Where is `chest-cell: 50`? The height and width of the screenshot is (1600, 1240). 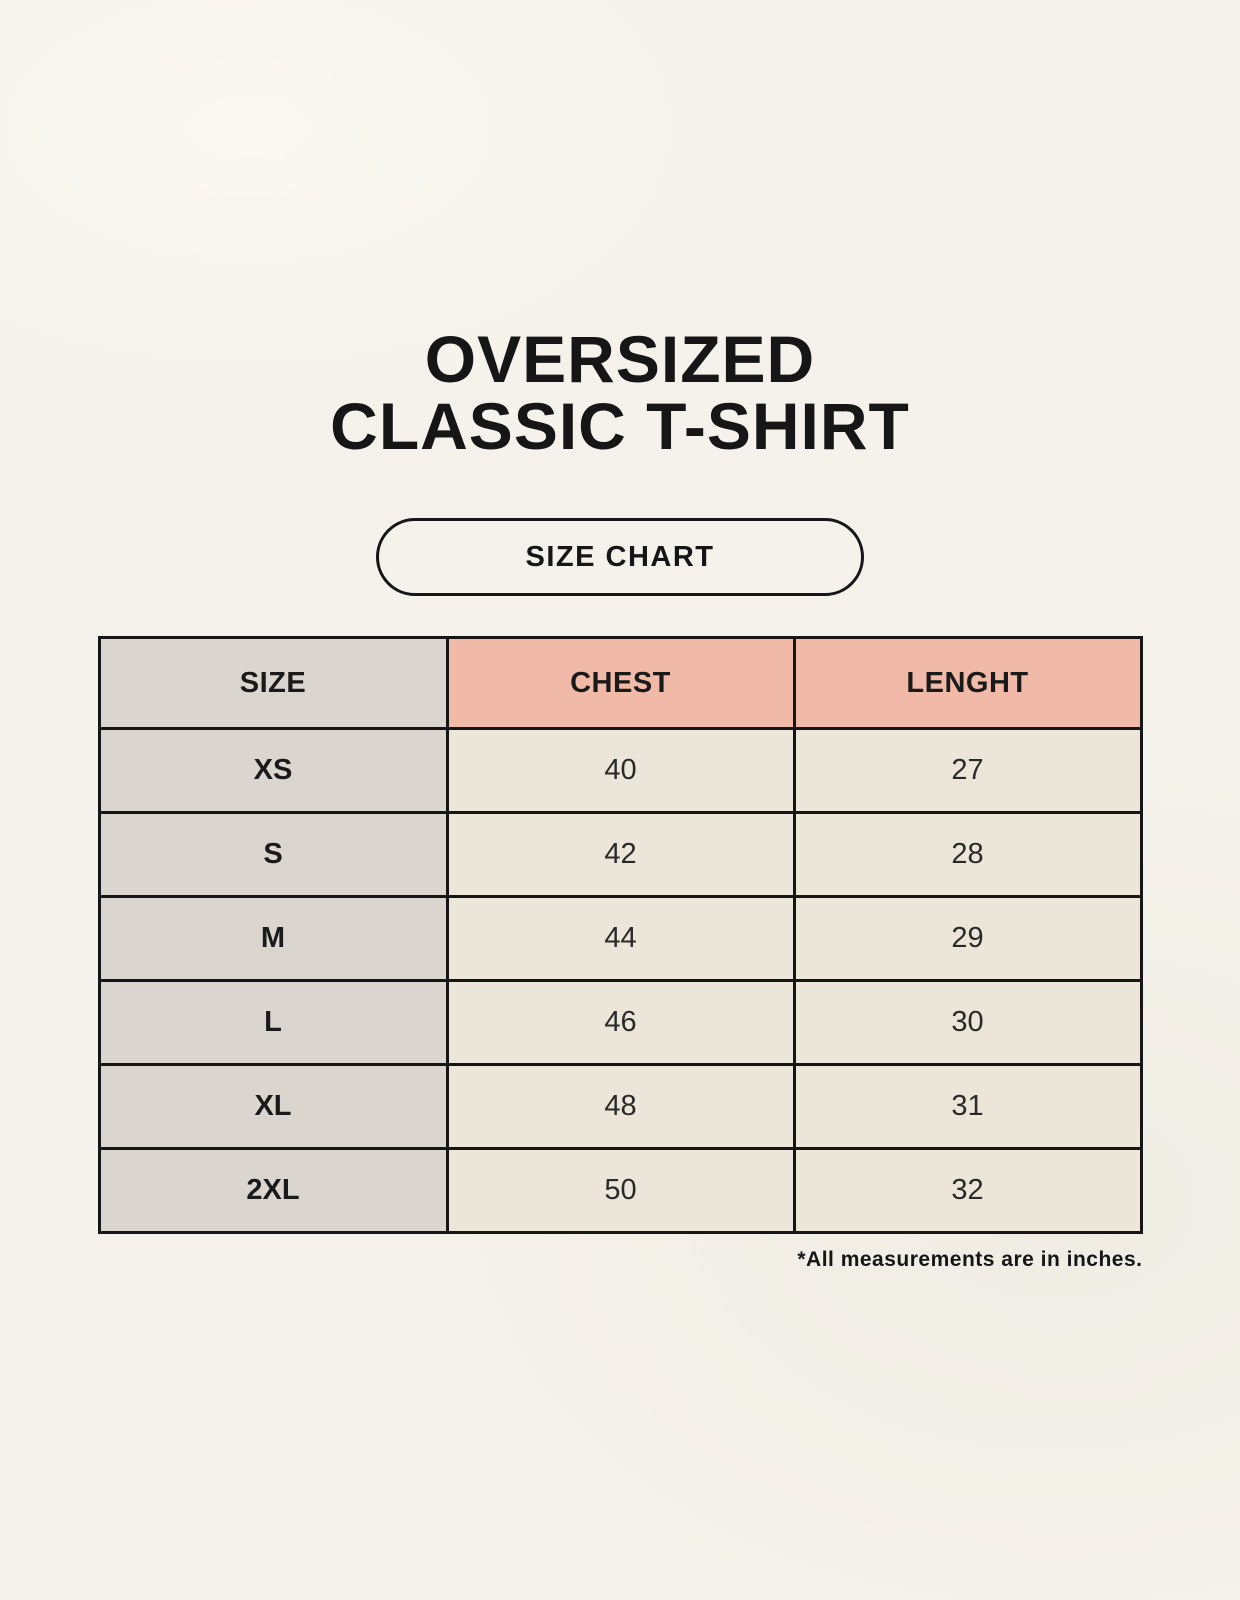 chest-cell: 50 is located at coordinates (620, 1190).